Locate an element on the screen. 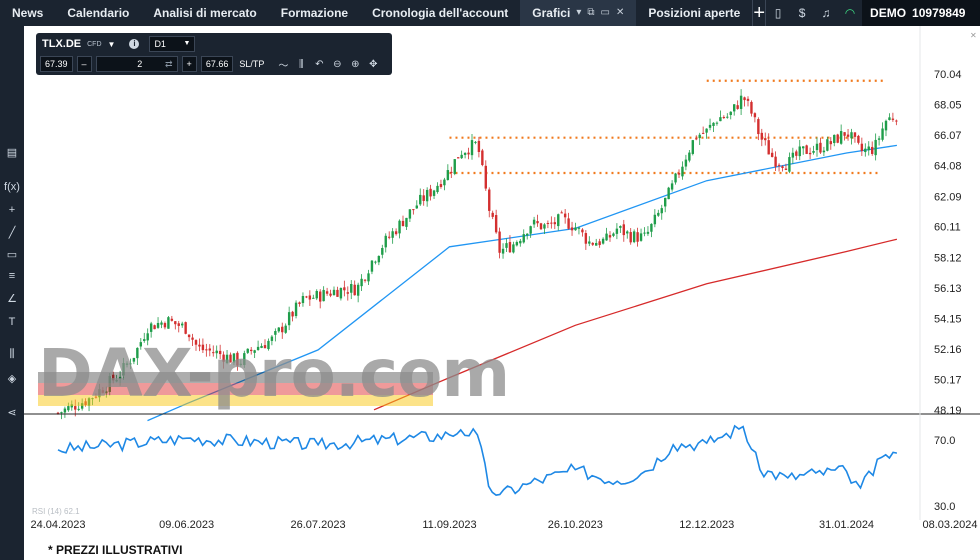 The width and height of the screenshot is (980, 560). increase-quantity-button: + is located at coordinates (189, 64).